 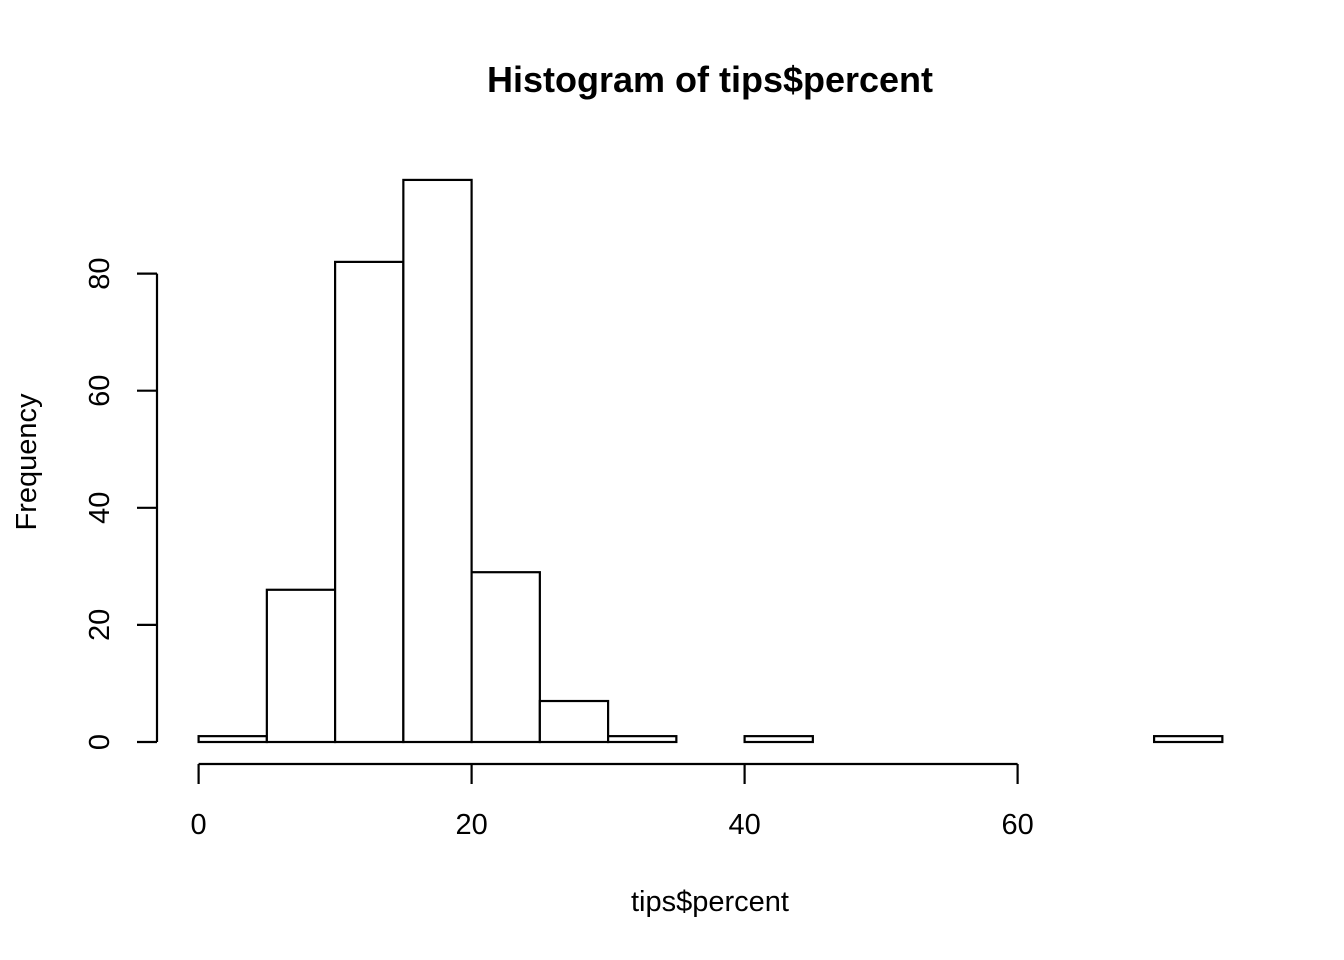 What do you see at coordinates (121, 503) in the screenshot?
I see `y-axis: 0 20 40 60 80` at bounding box center [121, 503].